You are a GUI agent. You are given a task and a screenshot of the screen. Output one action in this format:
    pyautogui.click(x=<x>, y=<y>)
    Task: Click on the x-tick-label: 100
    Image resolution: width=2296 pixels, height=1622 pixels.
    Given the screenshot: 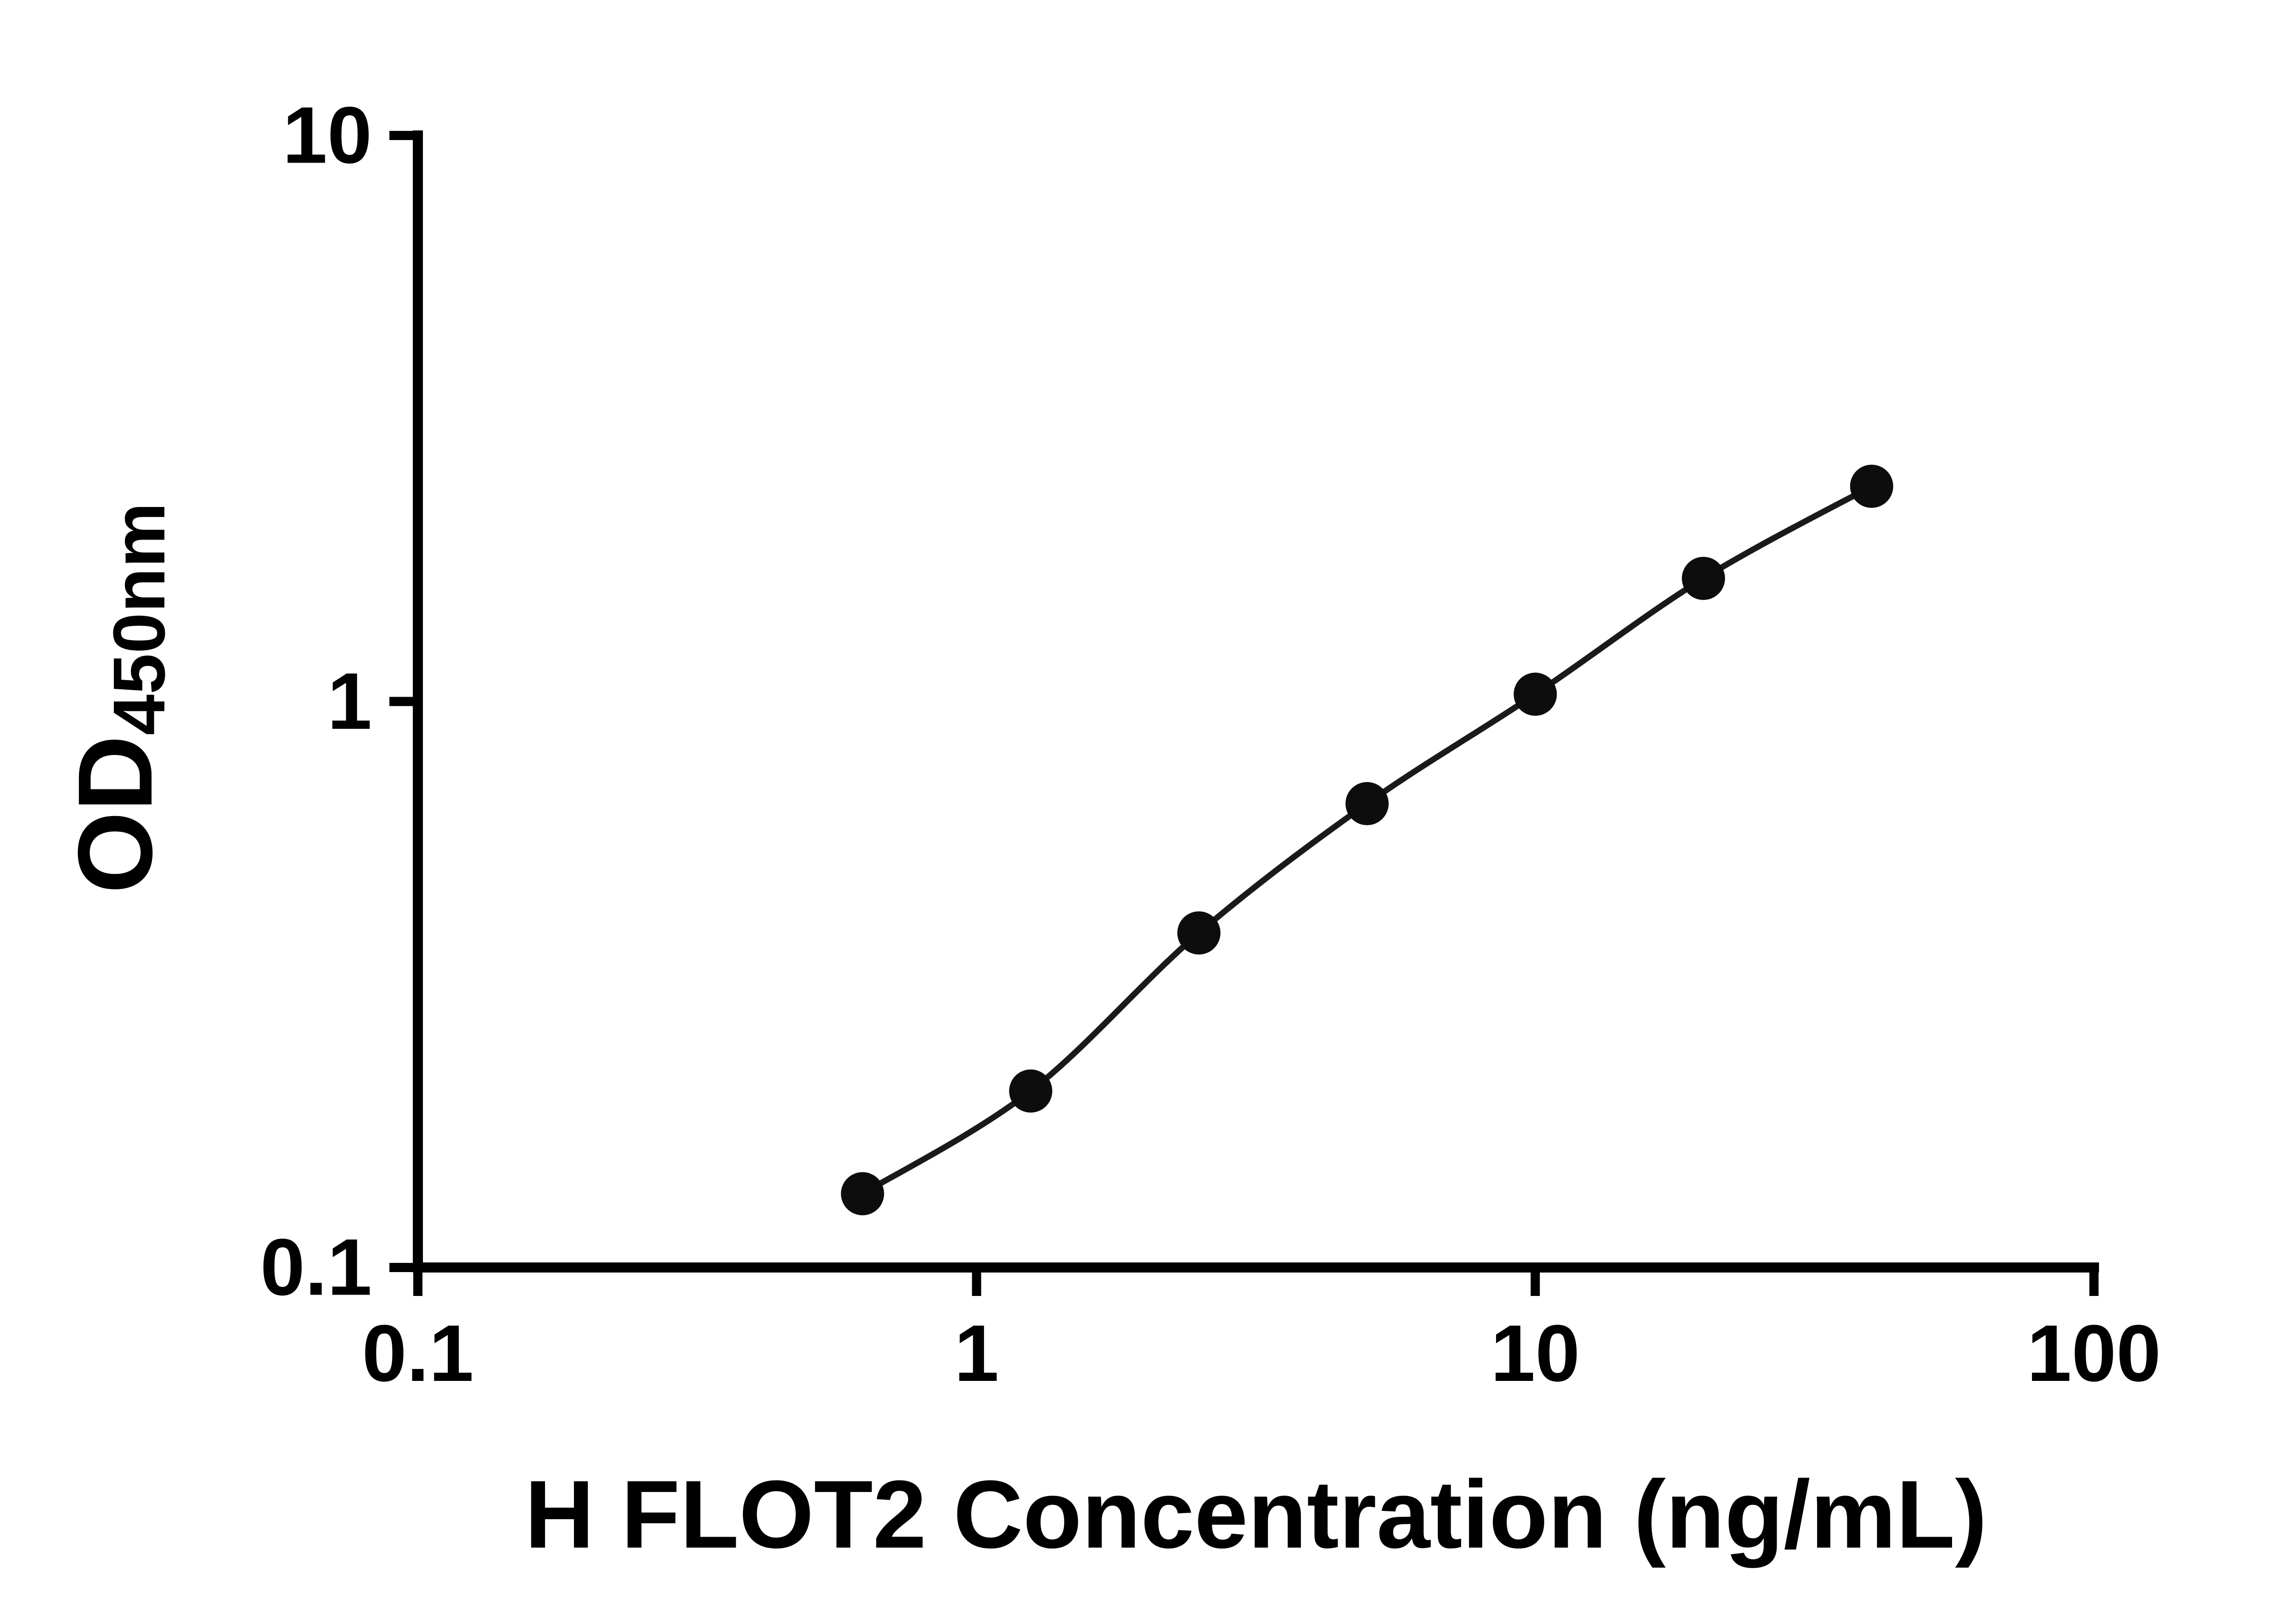 What is the action you would take?
    pyautogui.click(x=2094, y=1354)
    